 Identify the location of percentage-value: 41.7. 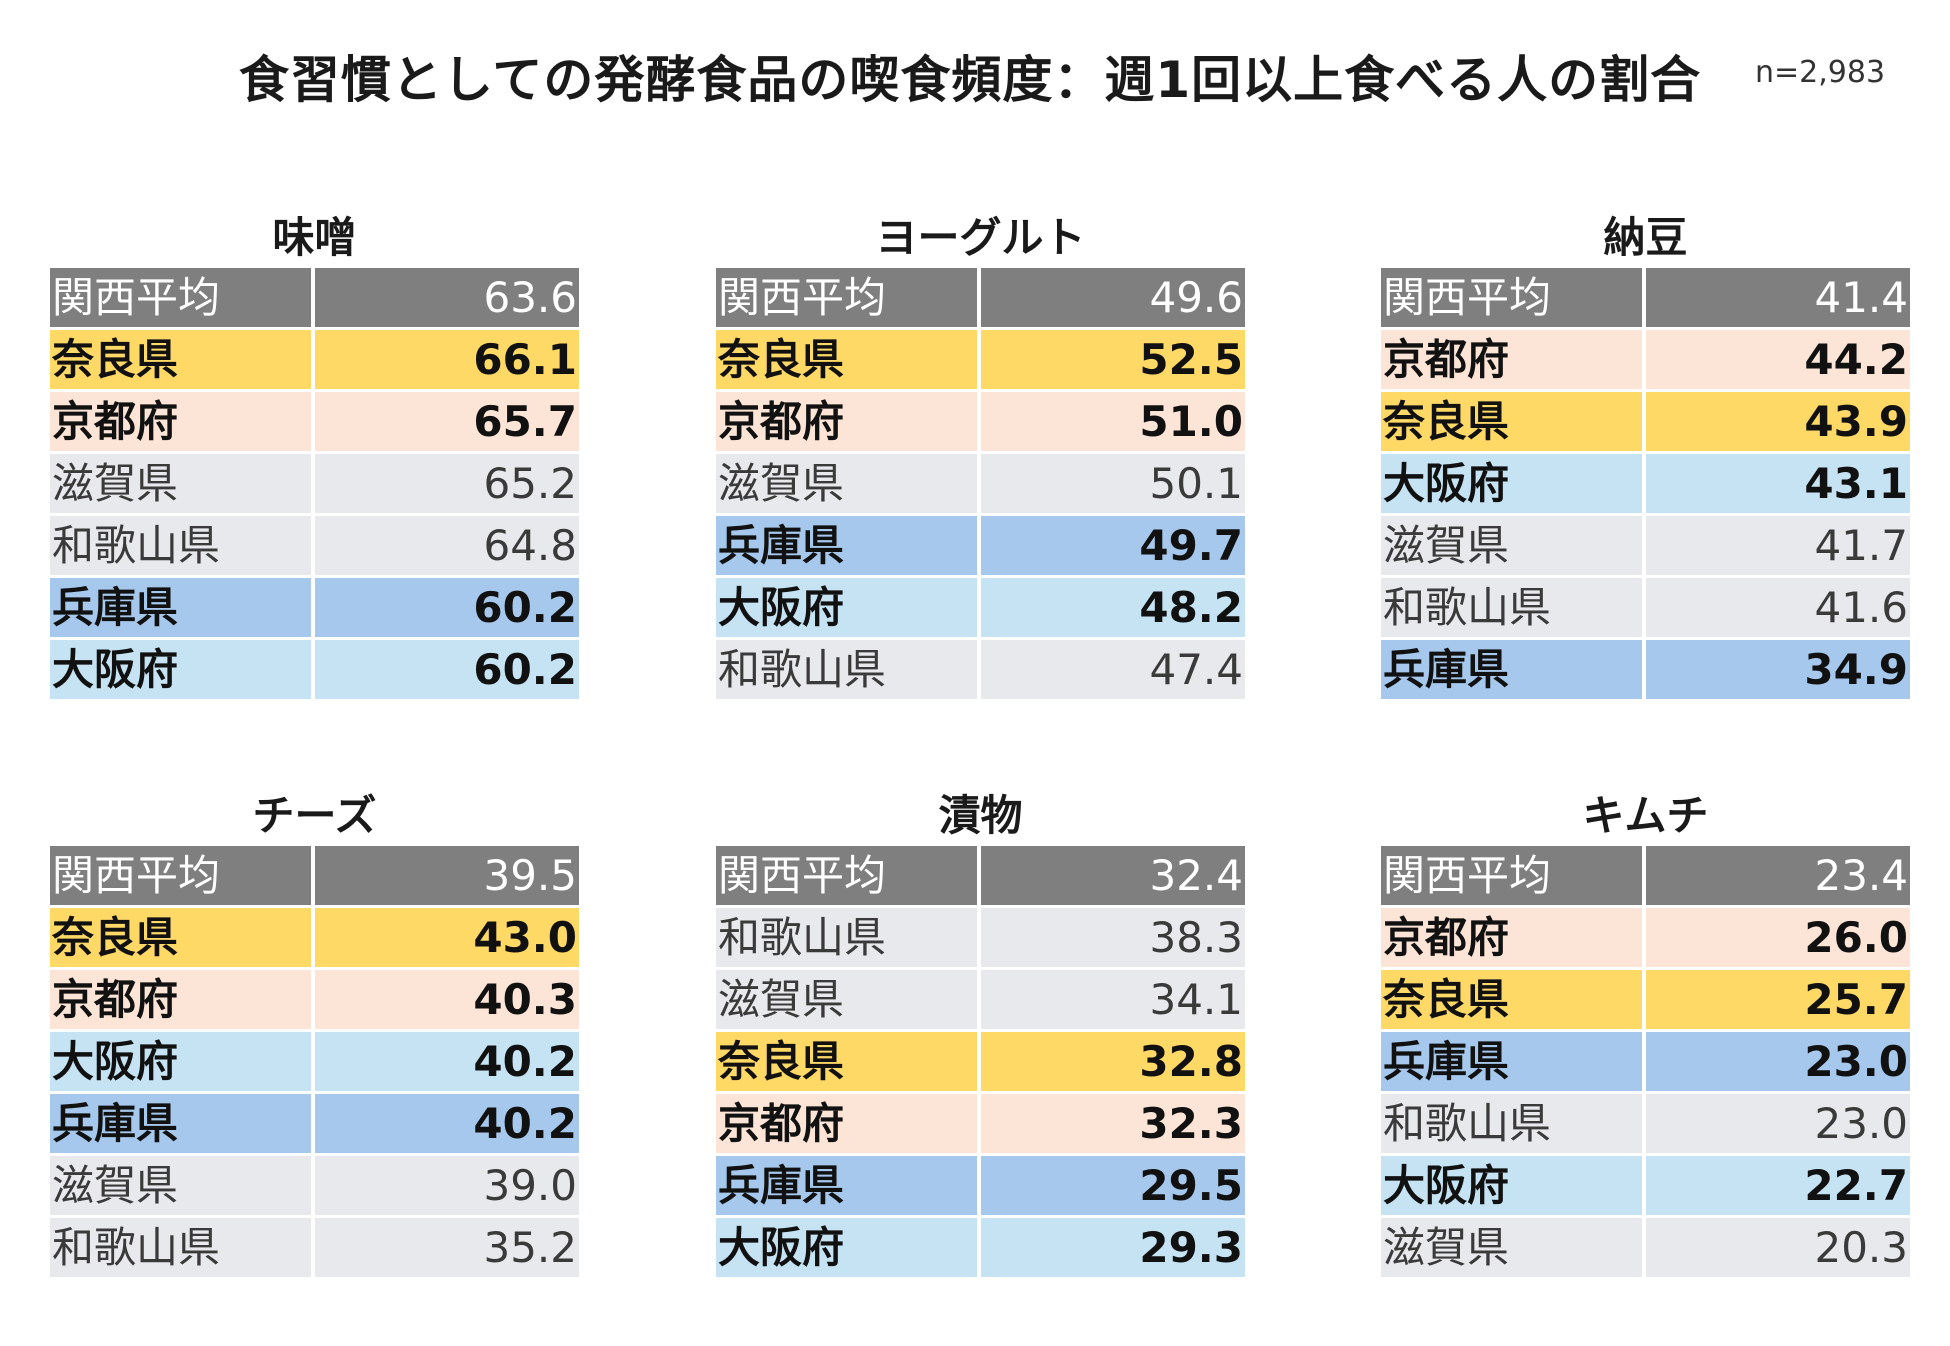
(1778, 545).